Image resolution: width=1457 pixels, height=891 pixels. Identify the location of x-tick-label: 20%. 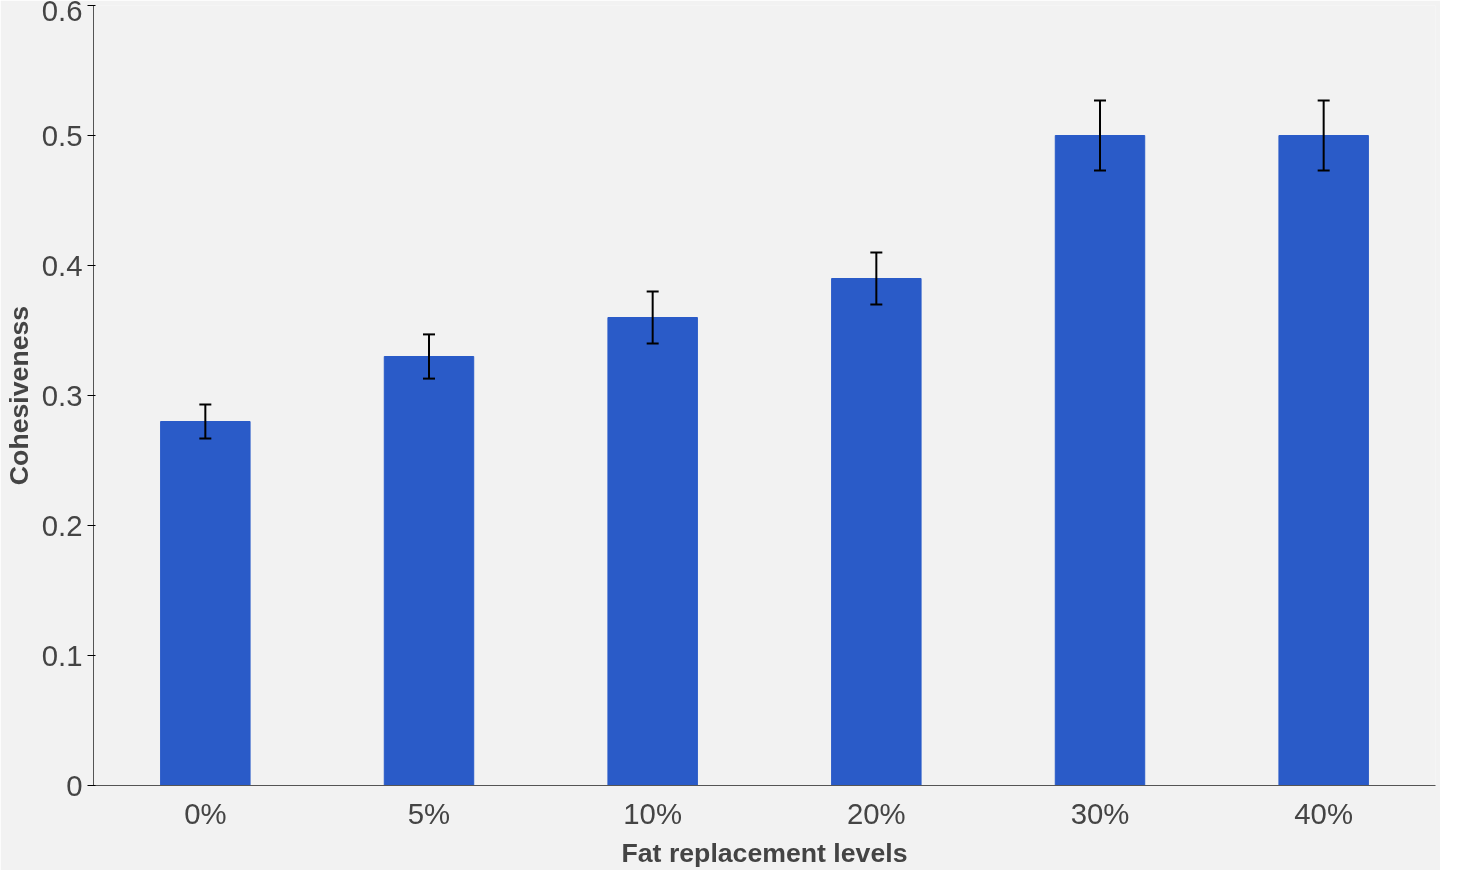
(876, 813).